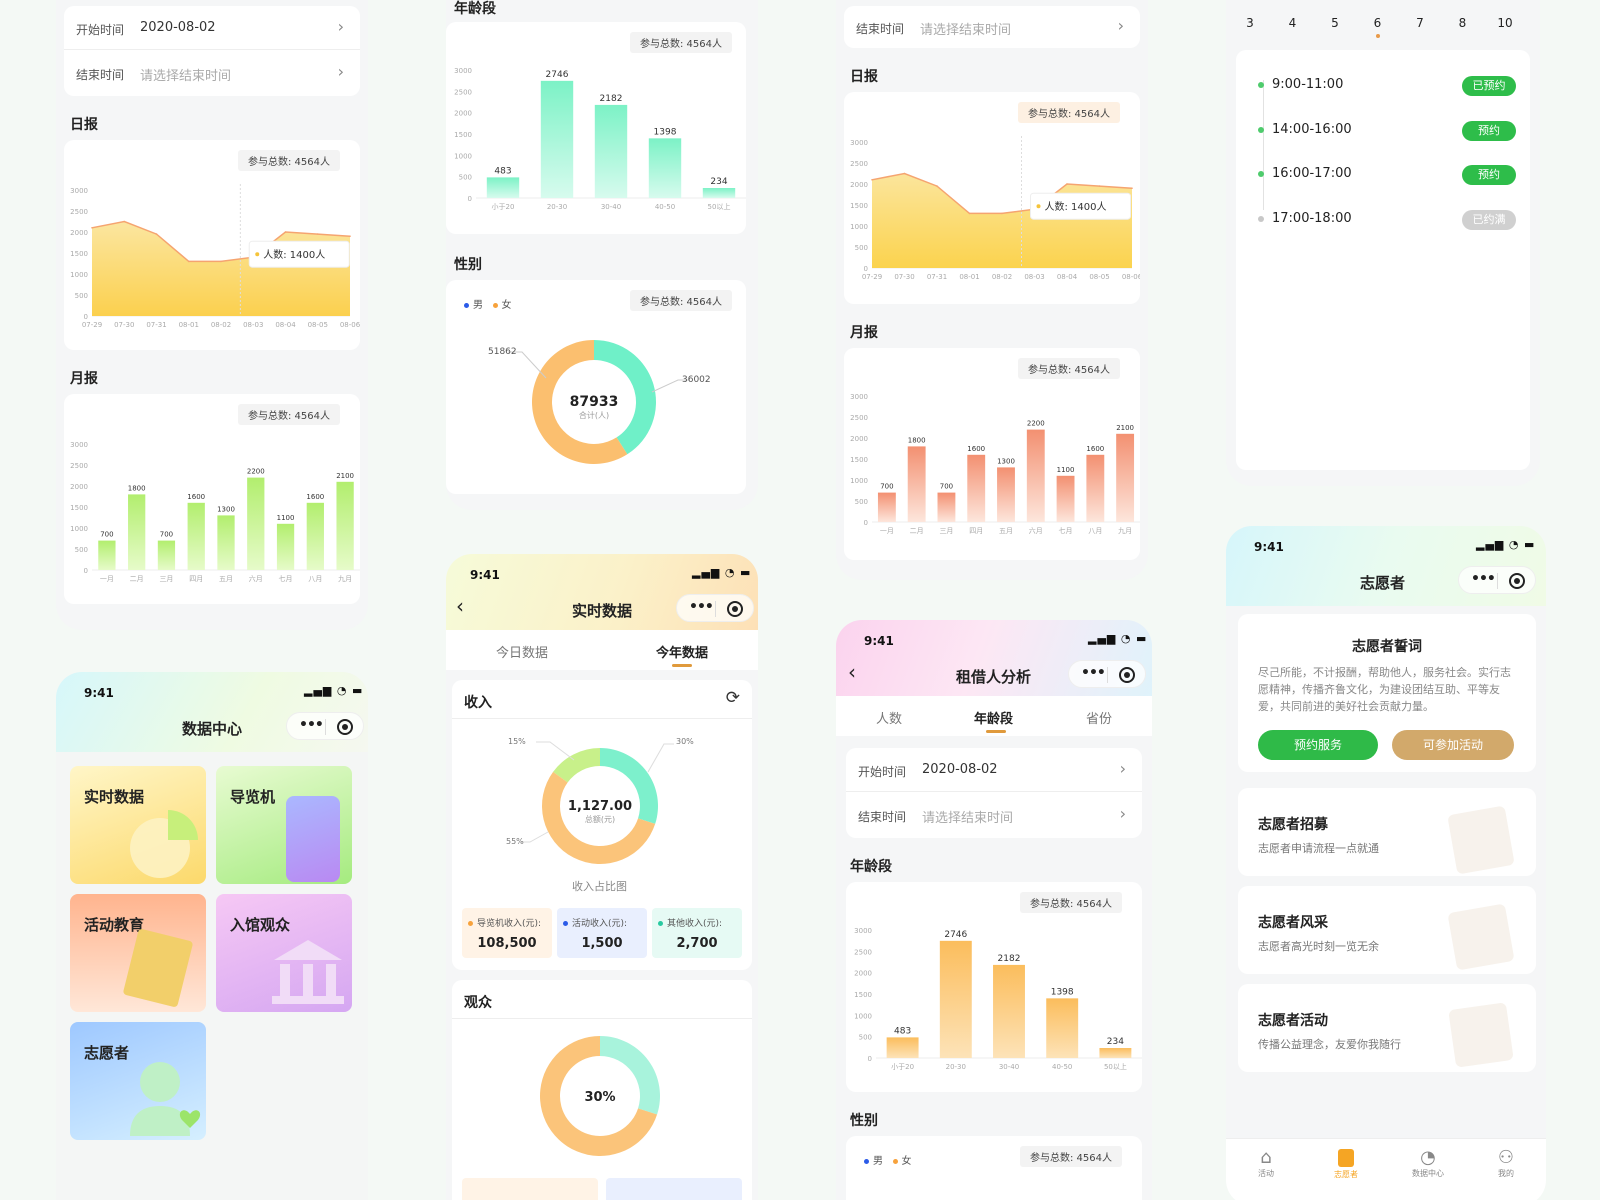 The image size is (1600, 1200). Describe the element at coordinates (594, 402) in the screenshot. I see `donut-total: 87933` at that location.